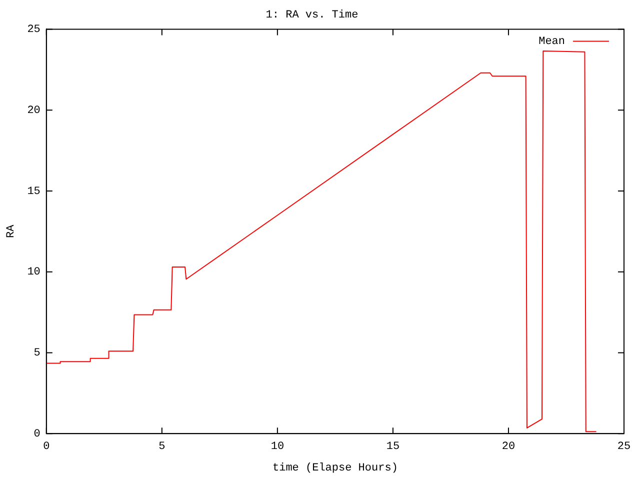 This screenshot has height=480, width=640. I want to click on x-tick-label: 20, so click(509, 447).